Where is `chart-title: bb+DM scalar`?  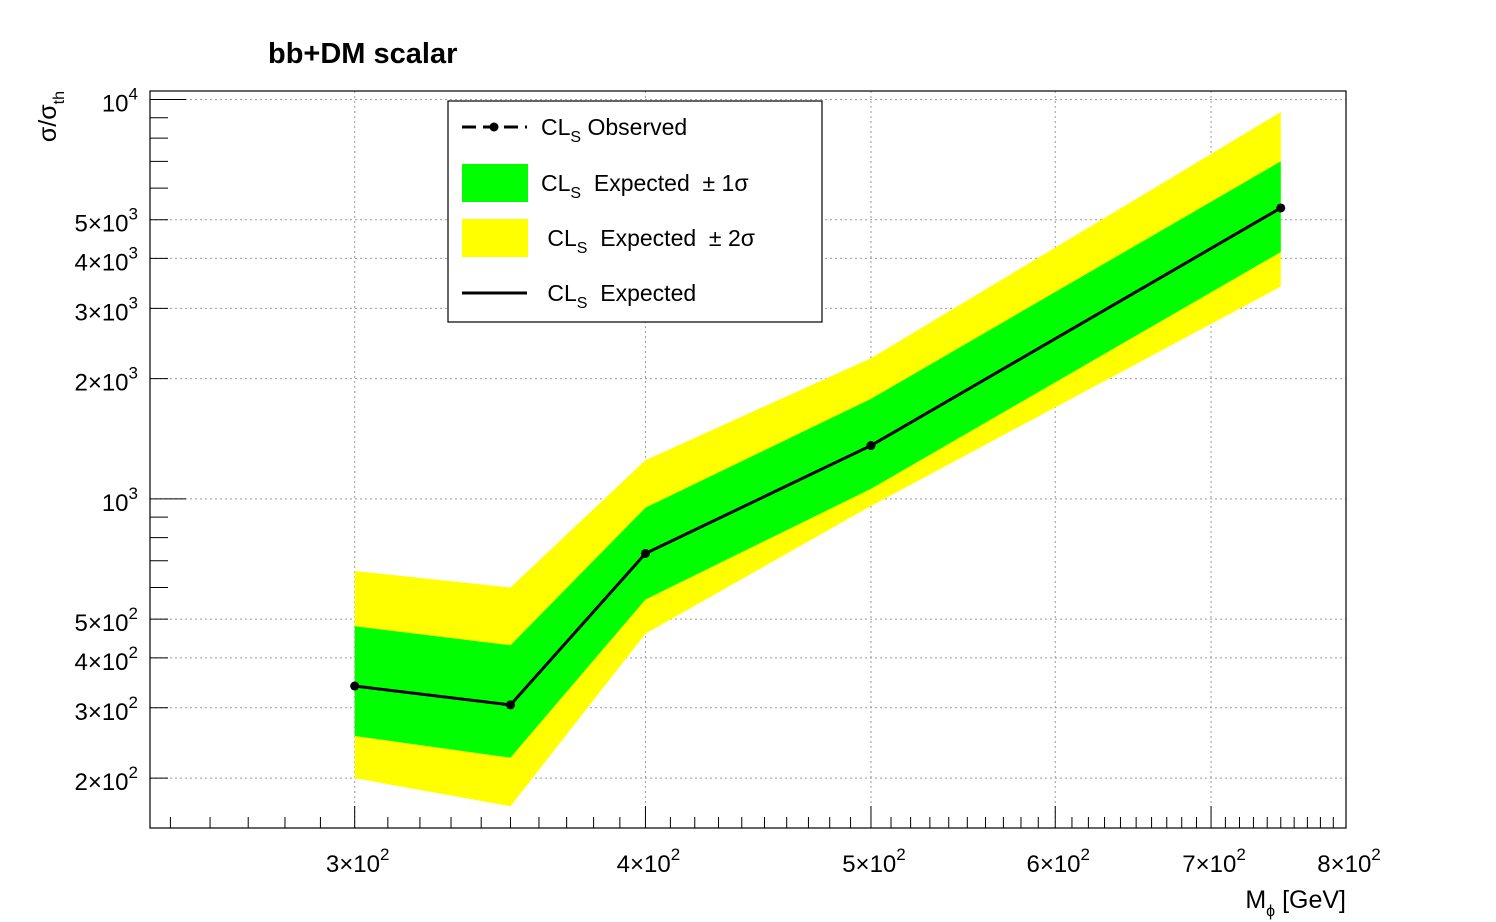 chart-title: bb+DM scalar is located at coordinates (362, 54).